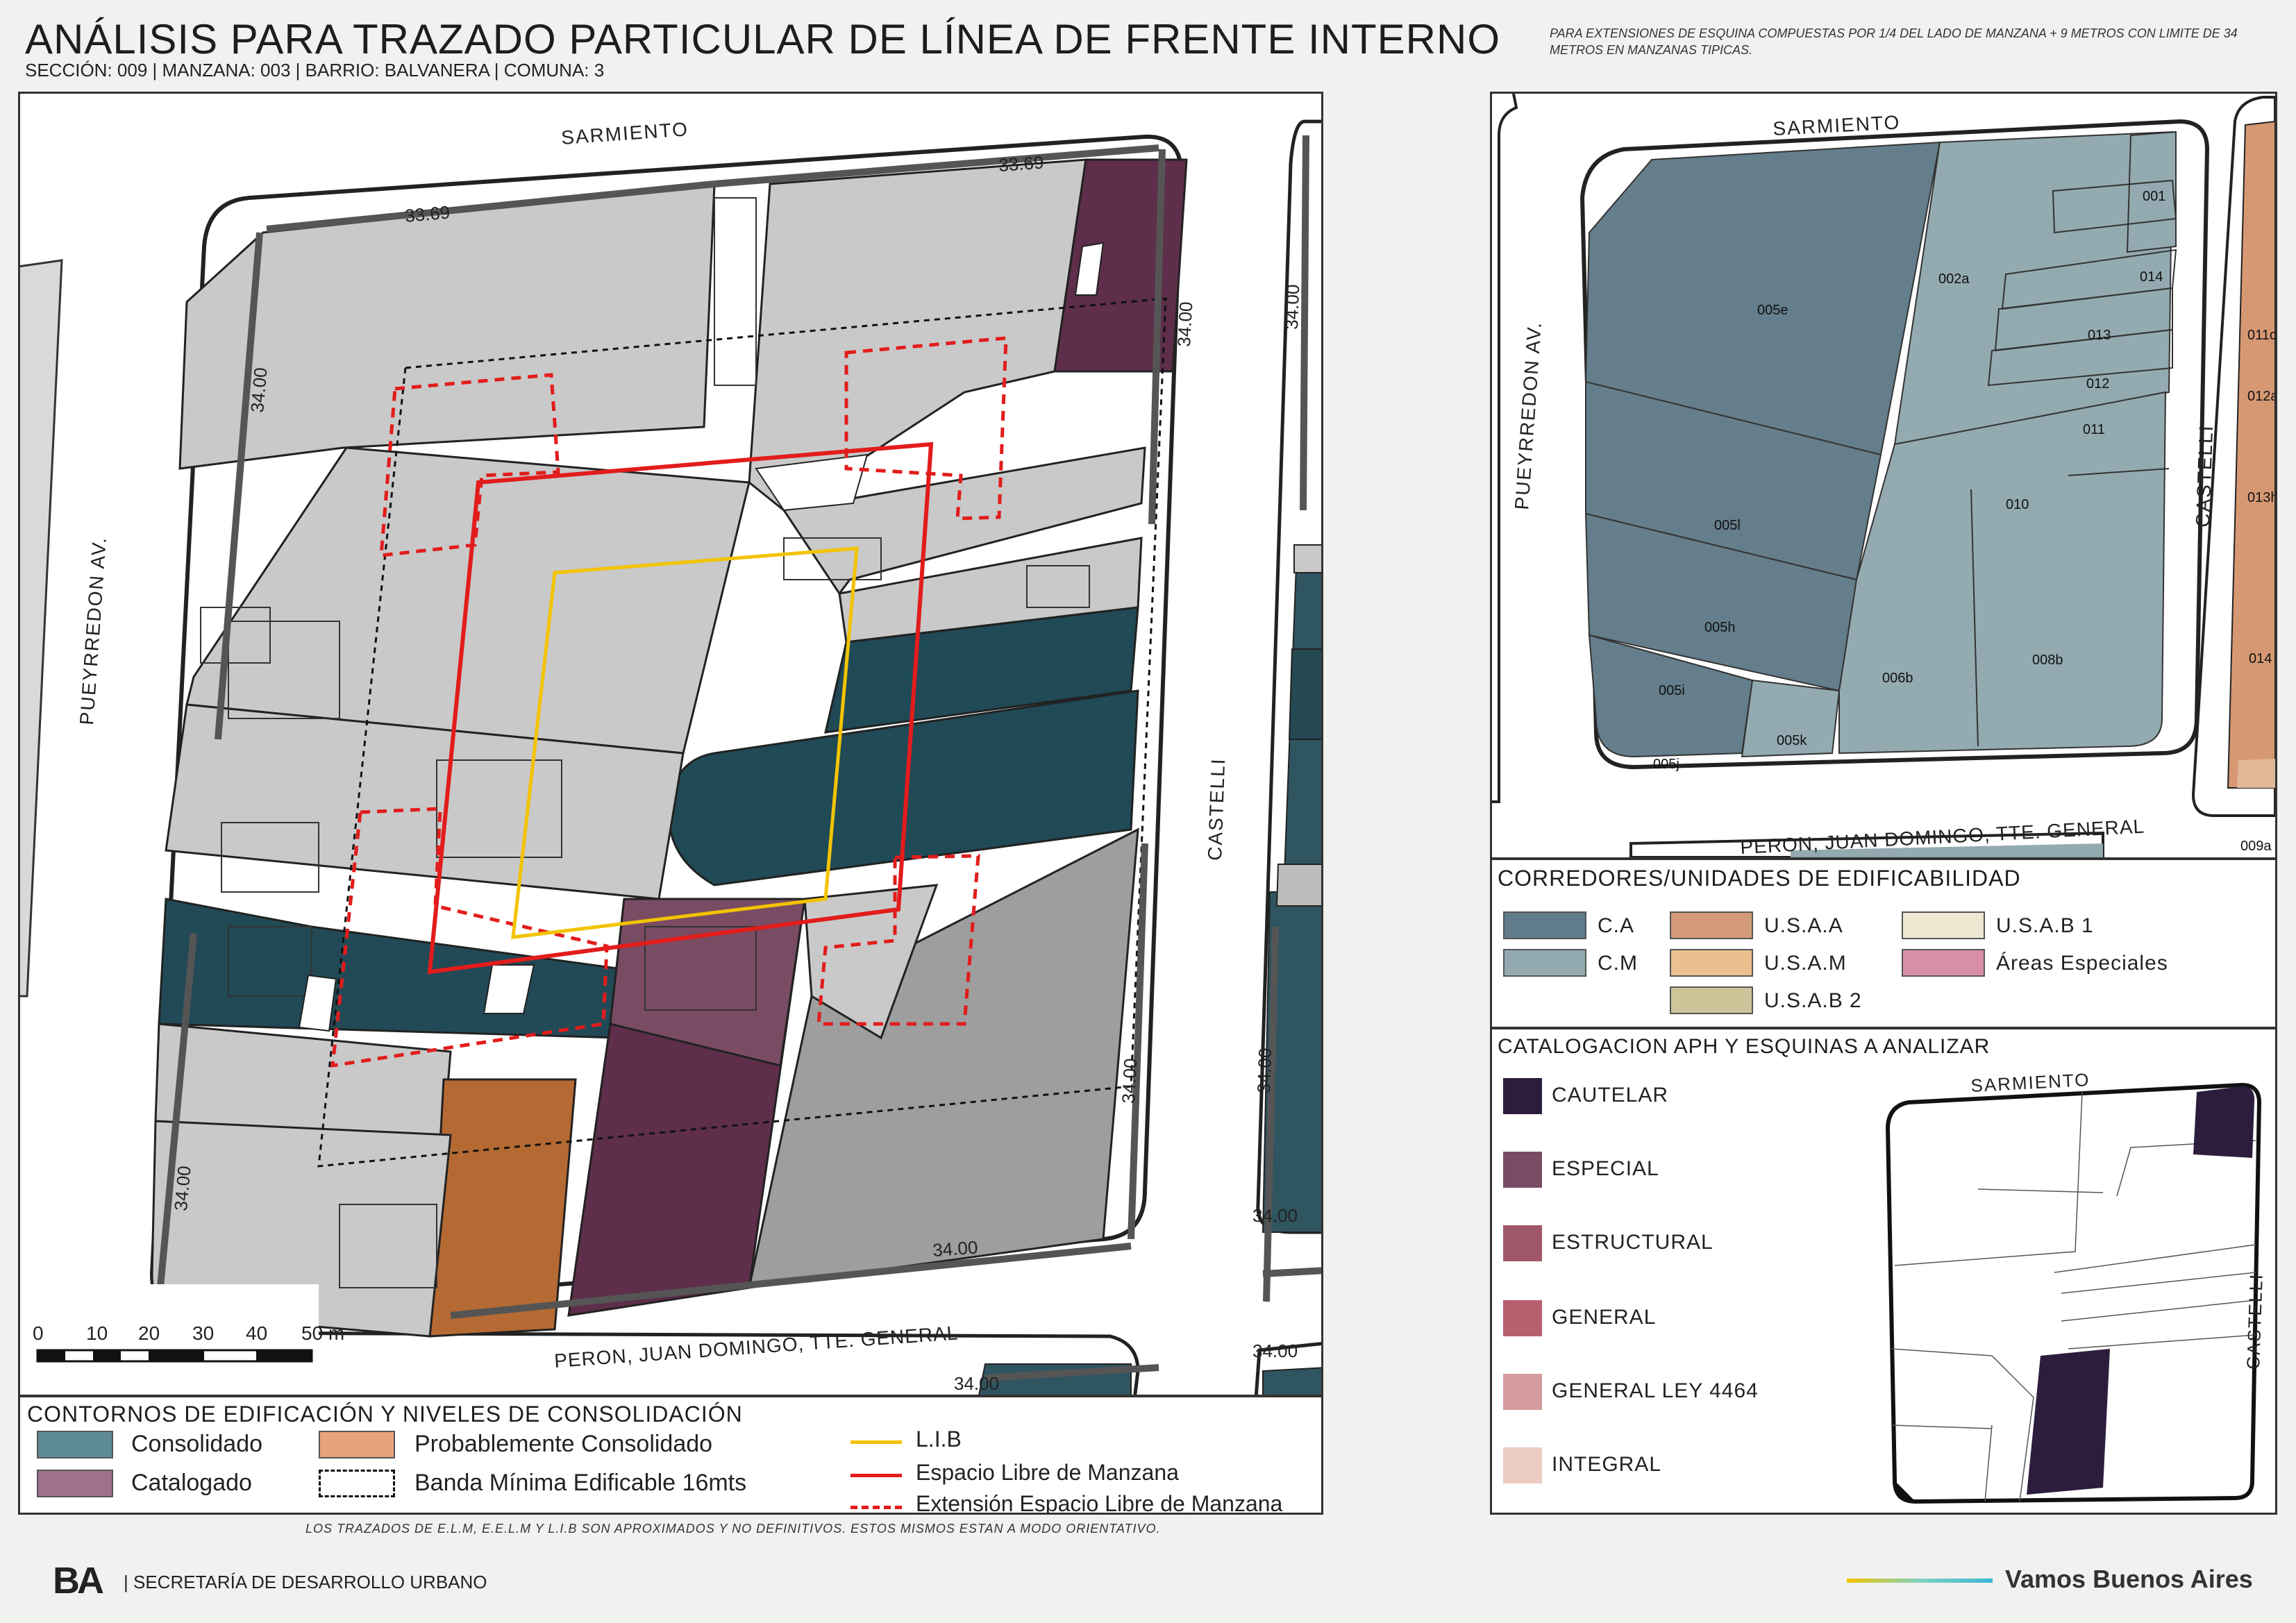 The image size is (2296, 1623). What do you see at coordinates (876, 1475) in the screenshot?
I see `legend-line-elm` at bounding box center [876, 1475].